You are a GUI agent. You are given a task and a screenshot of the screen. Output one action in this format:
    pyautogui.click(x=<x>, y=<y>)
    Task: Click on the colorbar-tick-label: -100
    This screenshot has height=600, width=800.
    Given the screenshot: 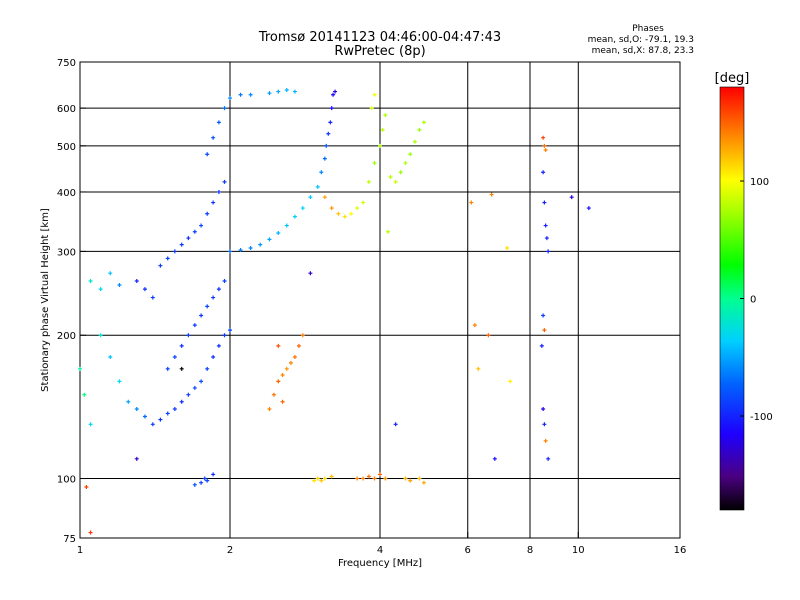 What is the action you would take?
    pyautogui.click(x=761, y=417)
    